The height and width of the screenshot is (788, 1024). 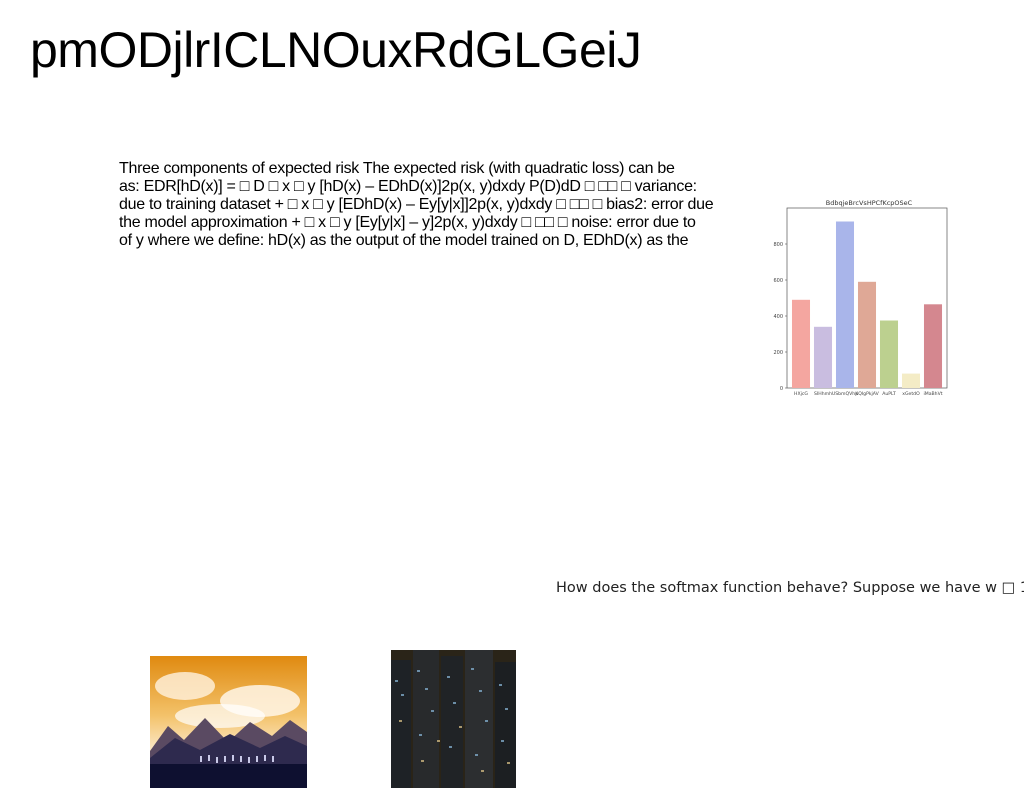 What do you see at coordinates (228, 722) in the screenshot?
I see `mountain-sunset-photo` at bounding box center [228, 722].